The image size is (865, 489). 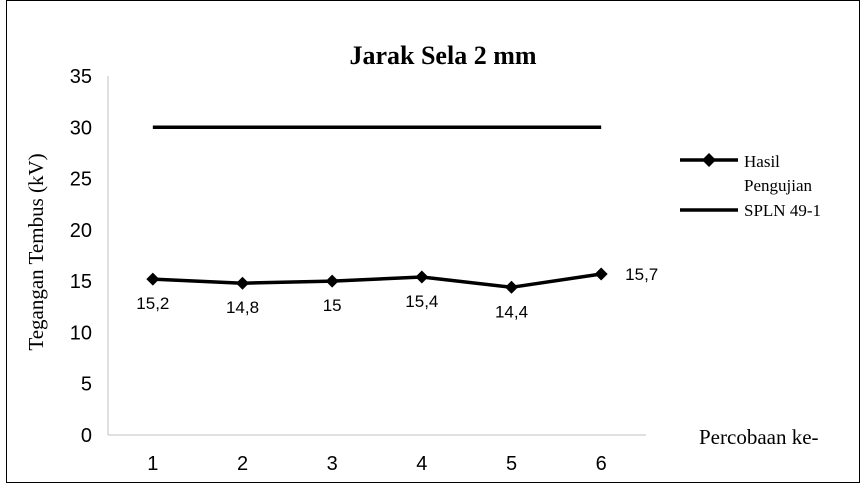 What do you see at coordinates (81, 333) in the screenshot?
I see `y-tick-label: 10` at bounding box center [81, 333].